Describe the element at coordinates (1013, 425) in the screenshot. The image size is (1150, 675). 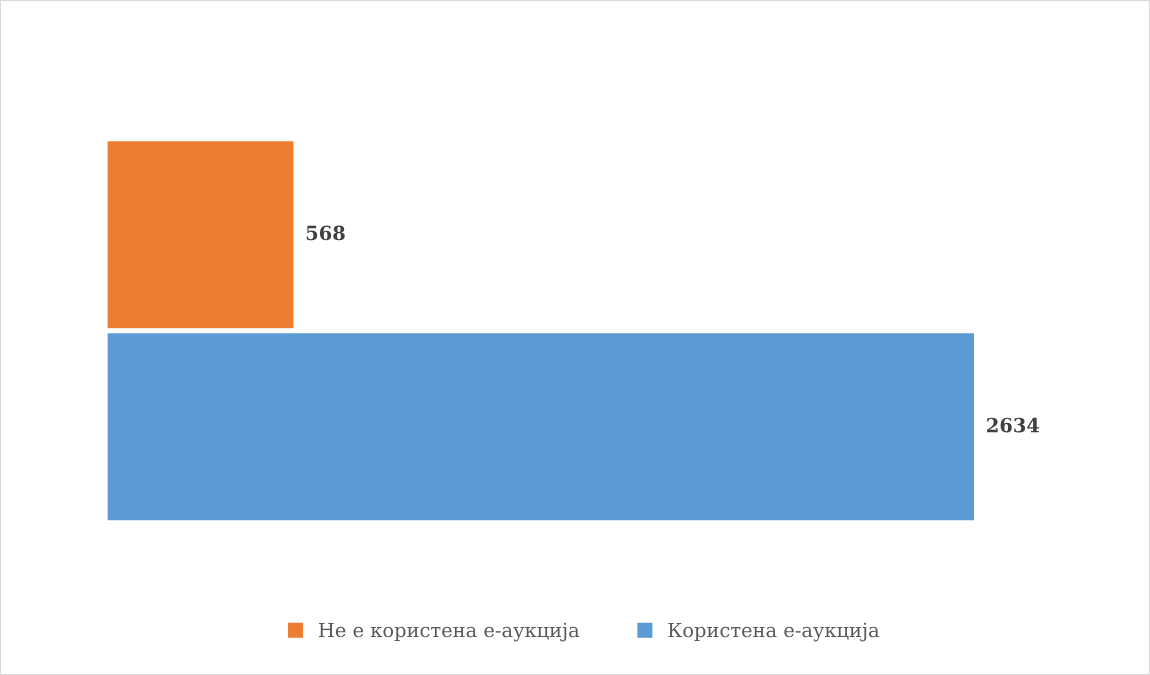
I see `data-label: 2634` at that location.